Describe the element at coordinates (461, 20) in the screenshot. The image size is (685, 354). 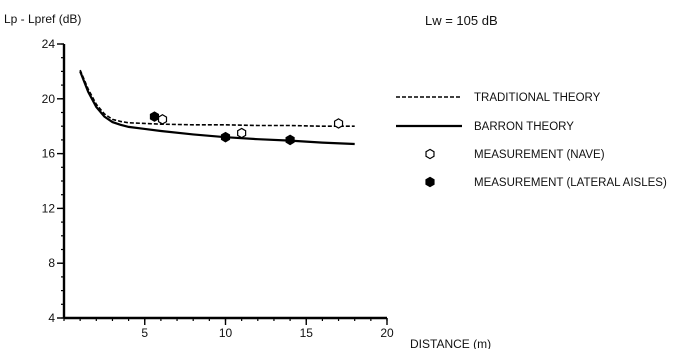
I see `chart-annotation: Lw = 105 dB` at that location.